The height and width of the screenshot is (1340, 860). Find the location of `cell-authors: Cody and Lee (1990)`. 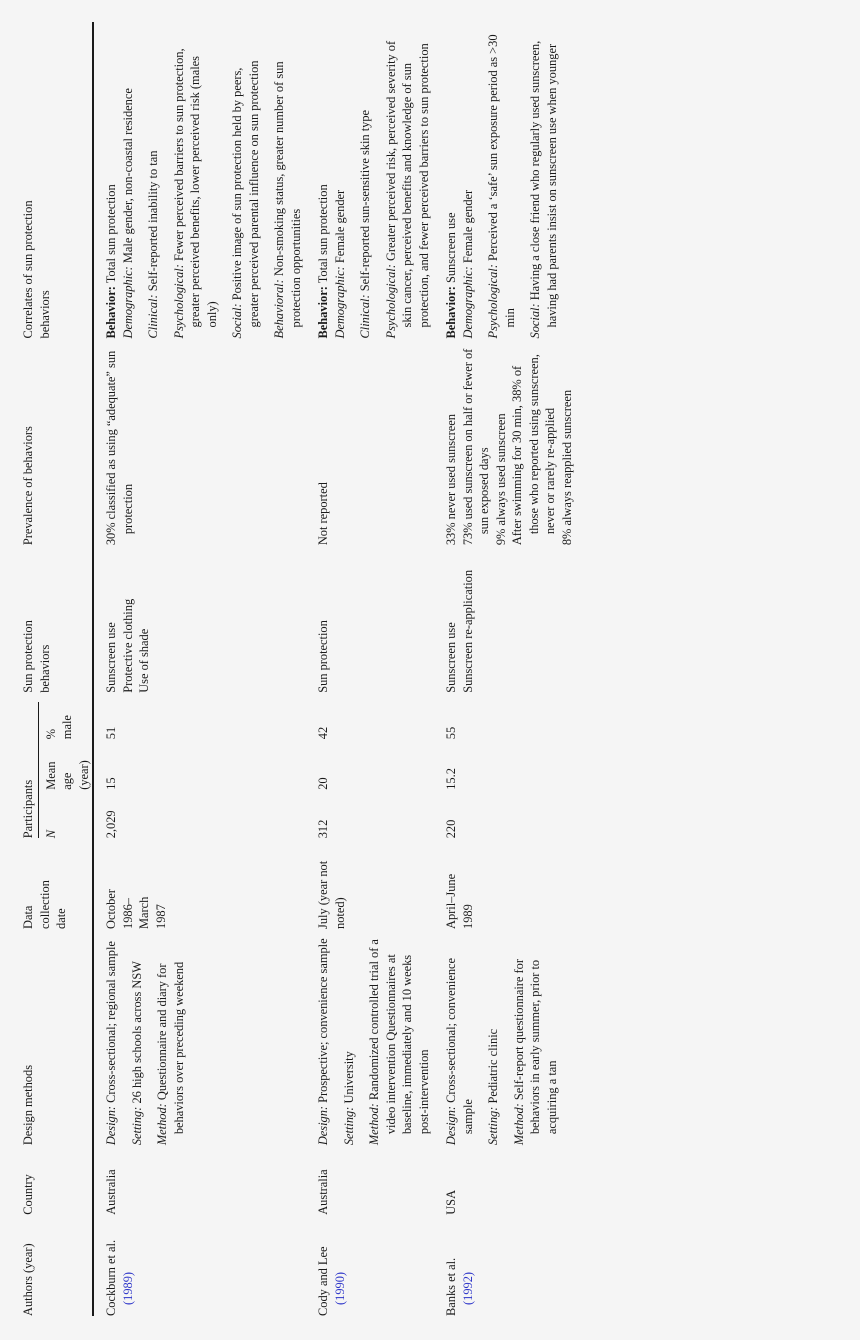

cell-authors: Cody and Lee (1990) is located at coordinates (370, 1265).